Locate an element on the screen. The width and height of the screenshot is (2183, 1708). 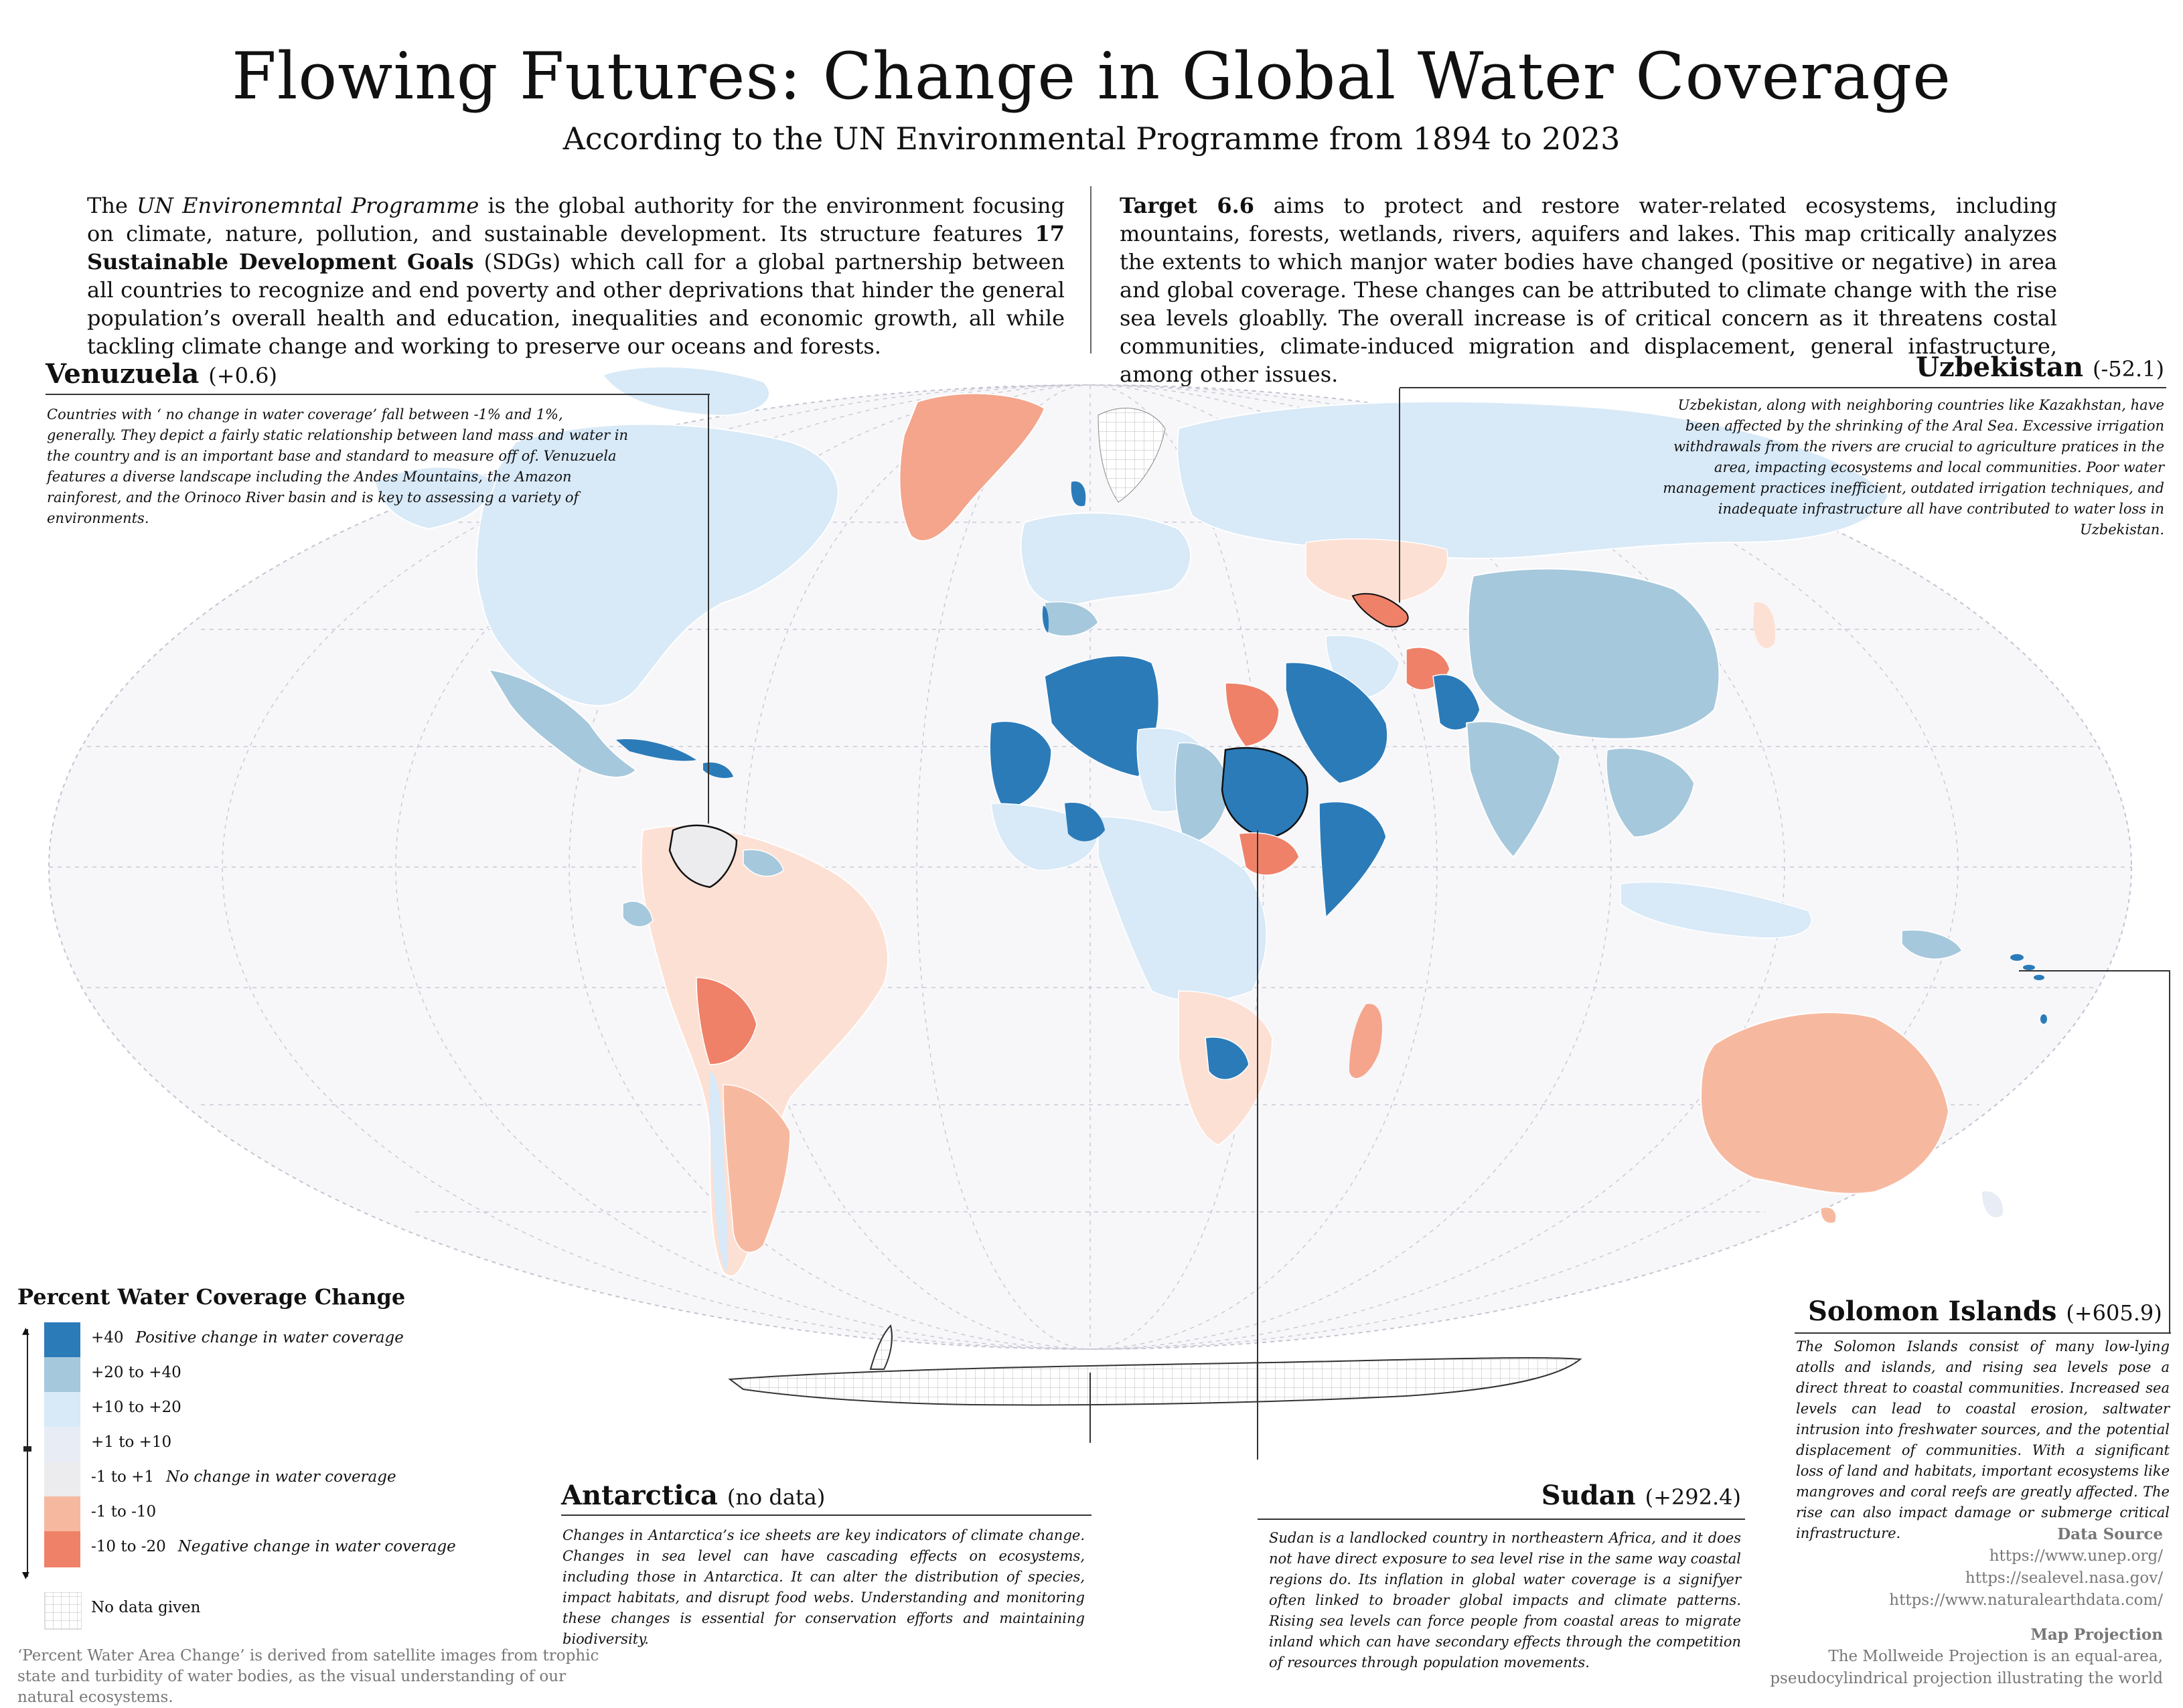
indonesia is located at coordinates (1716, 910).